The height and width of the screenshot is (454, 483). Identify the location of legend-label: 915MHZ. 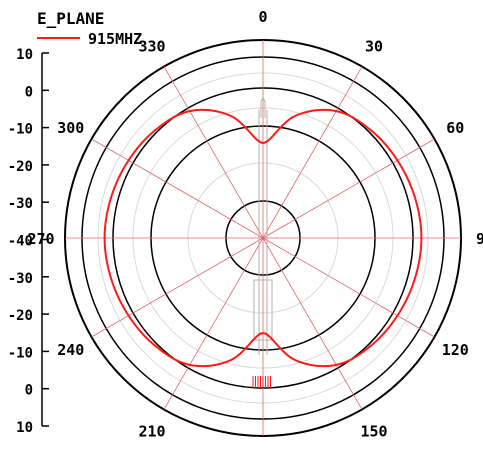
(115, 39).